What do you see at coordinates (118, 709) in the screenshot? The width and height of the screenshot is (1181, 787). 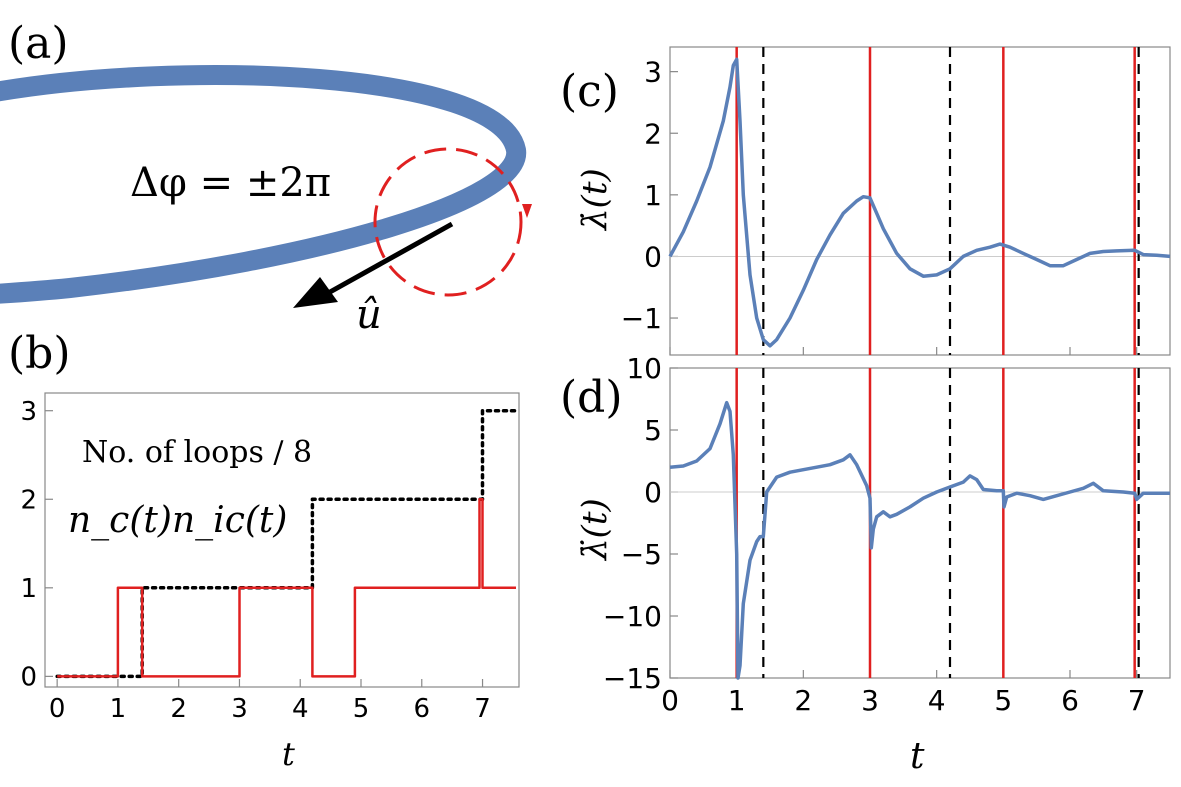 I see `b-xtick-label: 1` at bounding box center [118, 709].